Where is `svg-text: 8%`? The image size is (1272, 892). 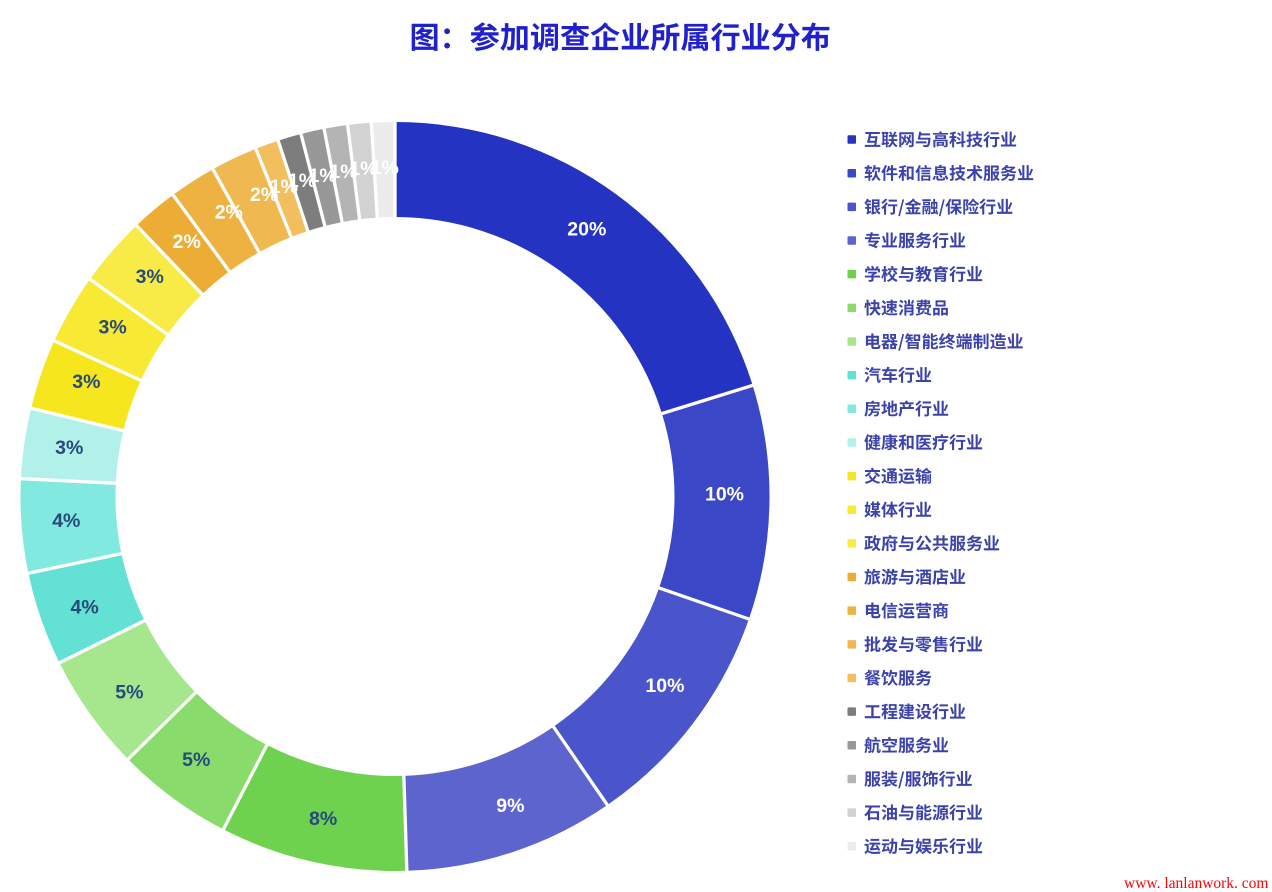
svg-text: 8% is located at coordinates (323, 819).